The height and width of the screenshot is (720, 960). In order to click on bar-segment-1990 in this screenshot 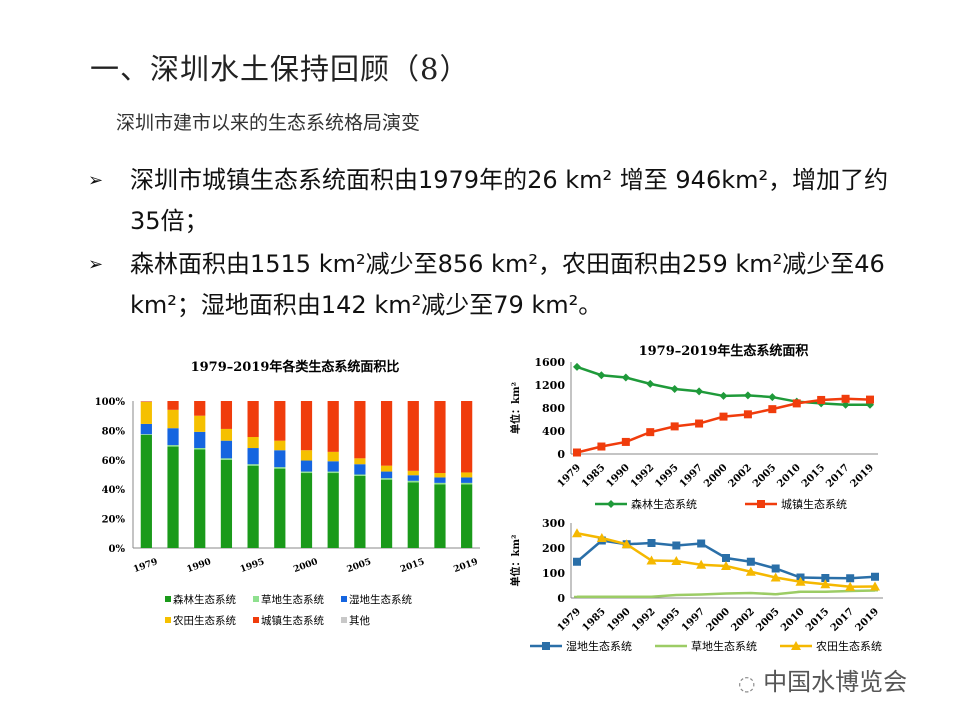, I will do `click(200, 440)`.